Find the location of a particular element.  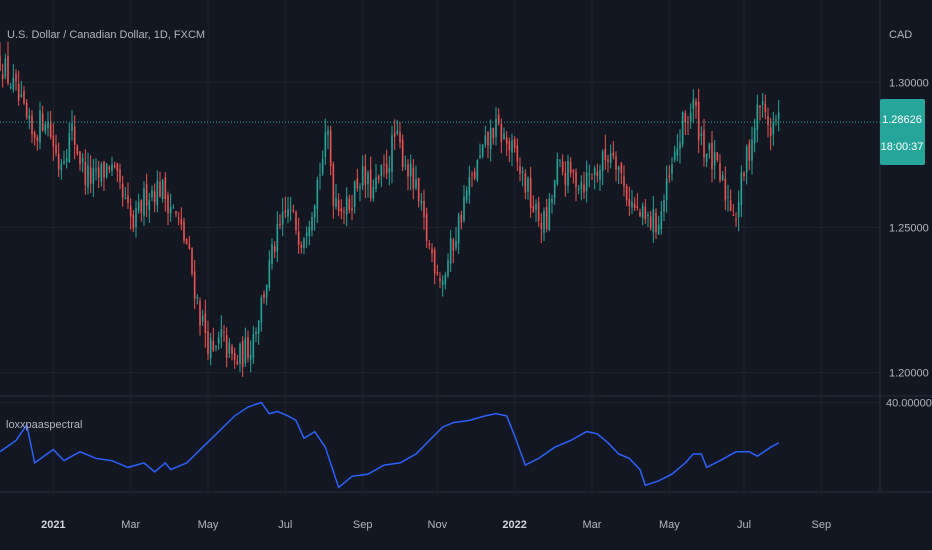

x-tick-label: Sep is located at coordinates (822, 525).